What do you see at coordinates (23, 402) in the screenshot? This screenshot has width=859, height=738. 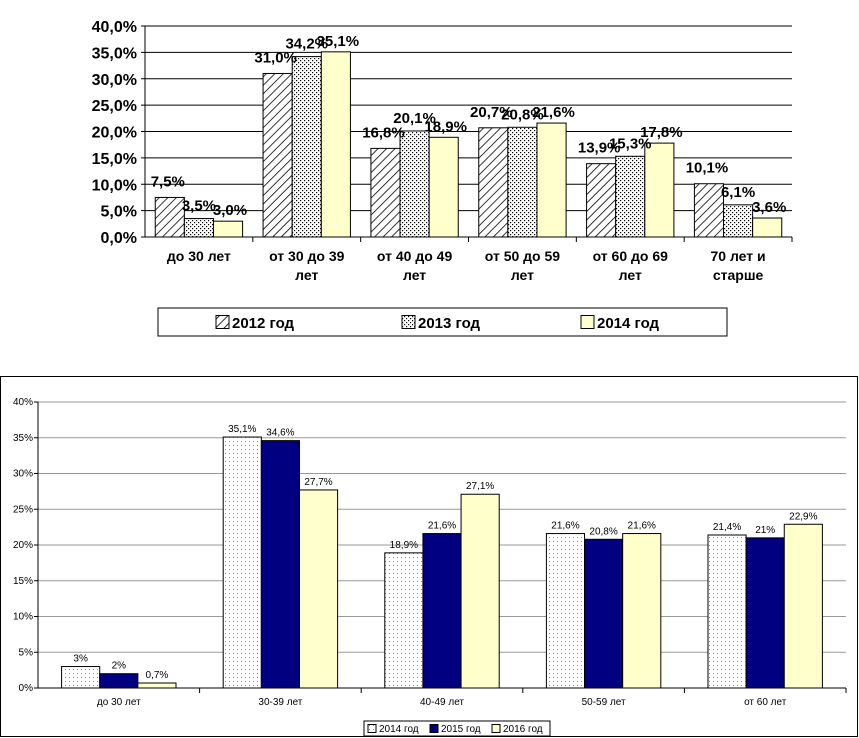 I see `y-tick-label: 40%` at bounding box center [23, 402].